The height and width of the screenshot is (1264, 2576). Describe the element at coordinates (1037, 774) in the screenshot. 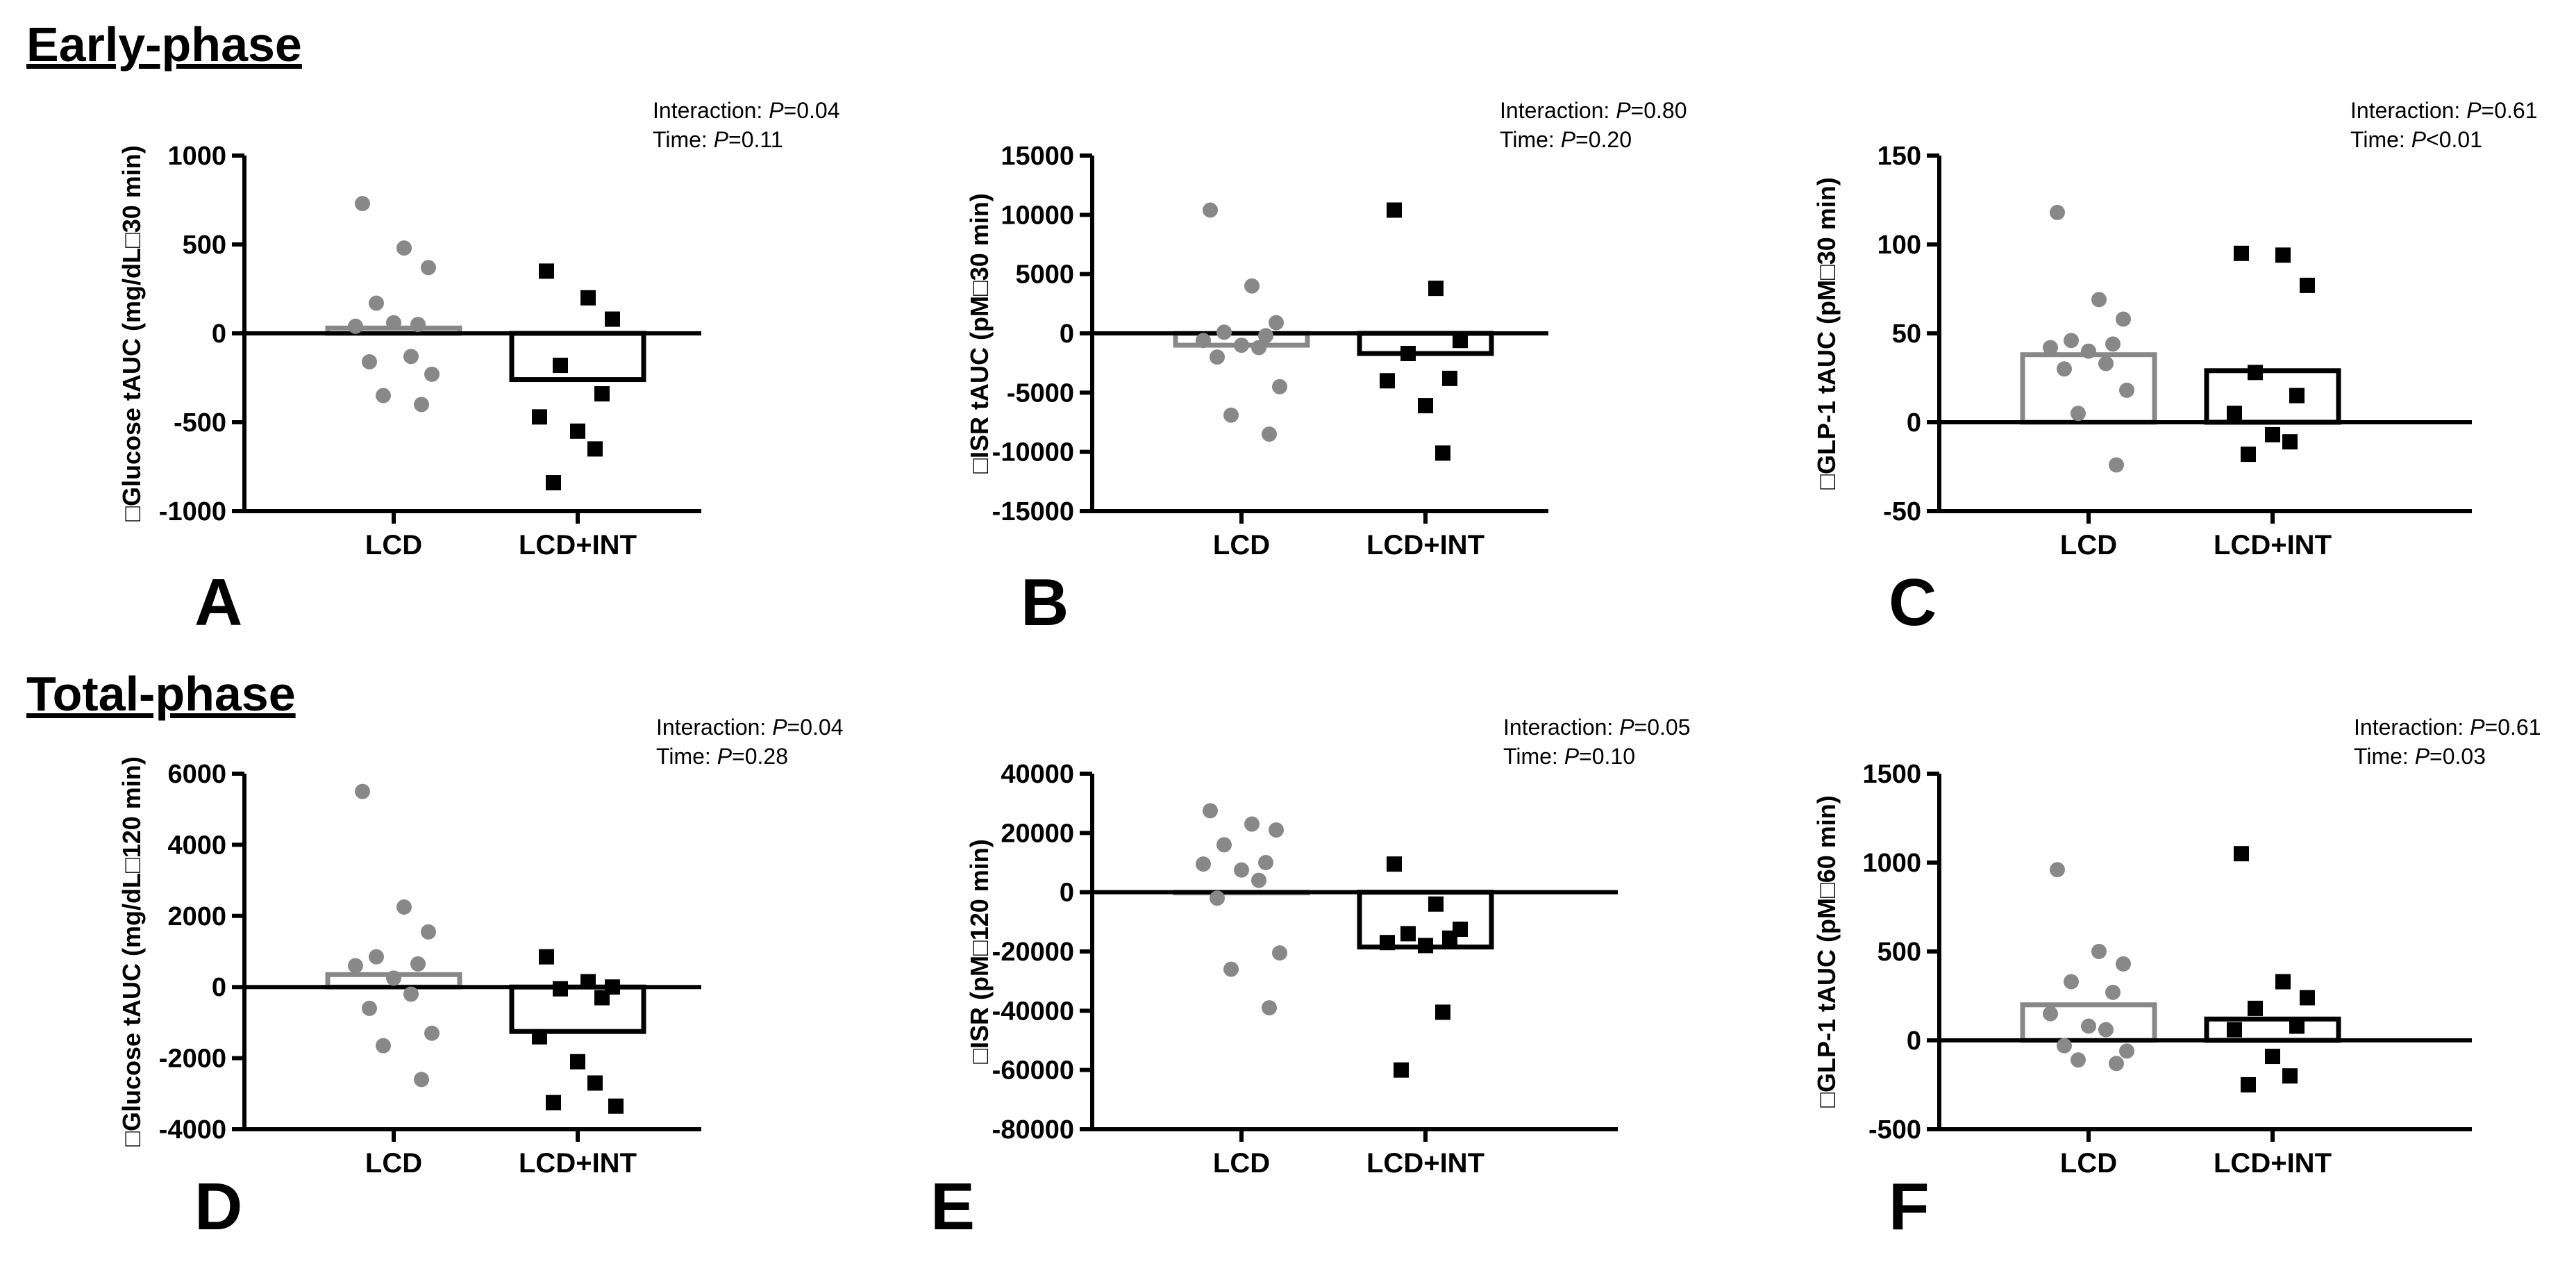

I see `y-tick-label: 40000` at that location.